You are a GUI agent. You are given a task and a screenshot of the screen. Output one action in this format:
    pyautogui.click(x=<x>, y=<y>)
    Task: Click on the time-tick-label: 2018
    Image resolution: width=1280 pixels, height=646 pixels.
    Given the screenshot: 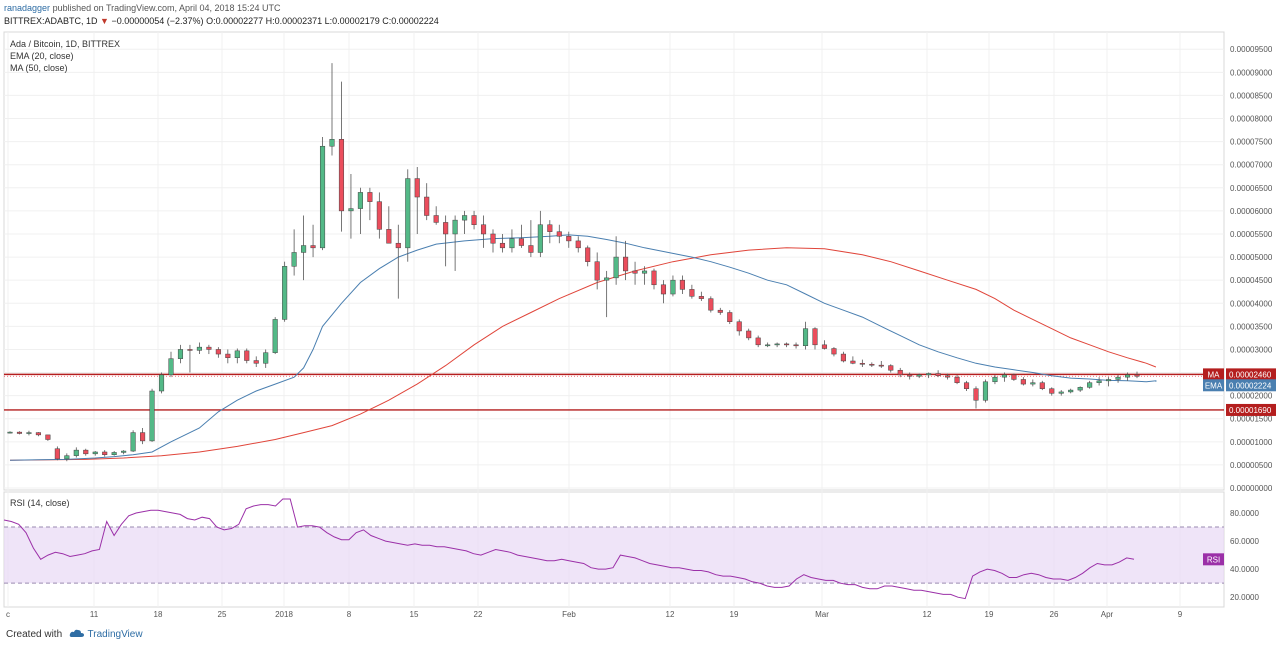 What is the action you would take?
    pyautogui.click(x=284, y=614)
    